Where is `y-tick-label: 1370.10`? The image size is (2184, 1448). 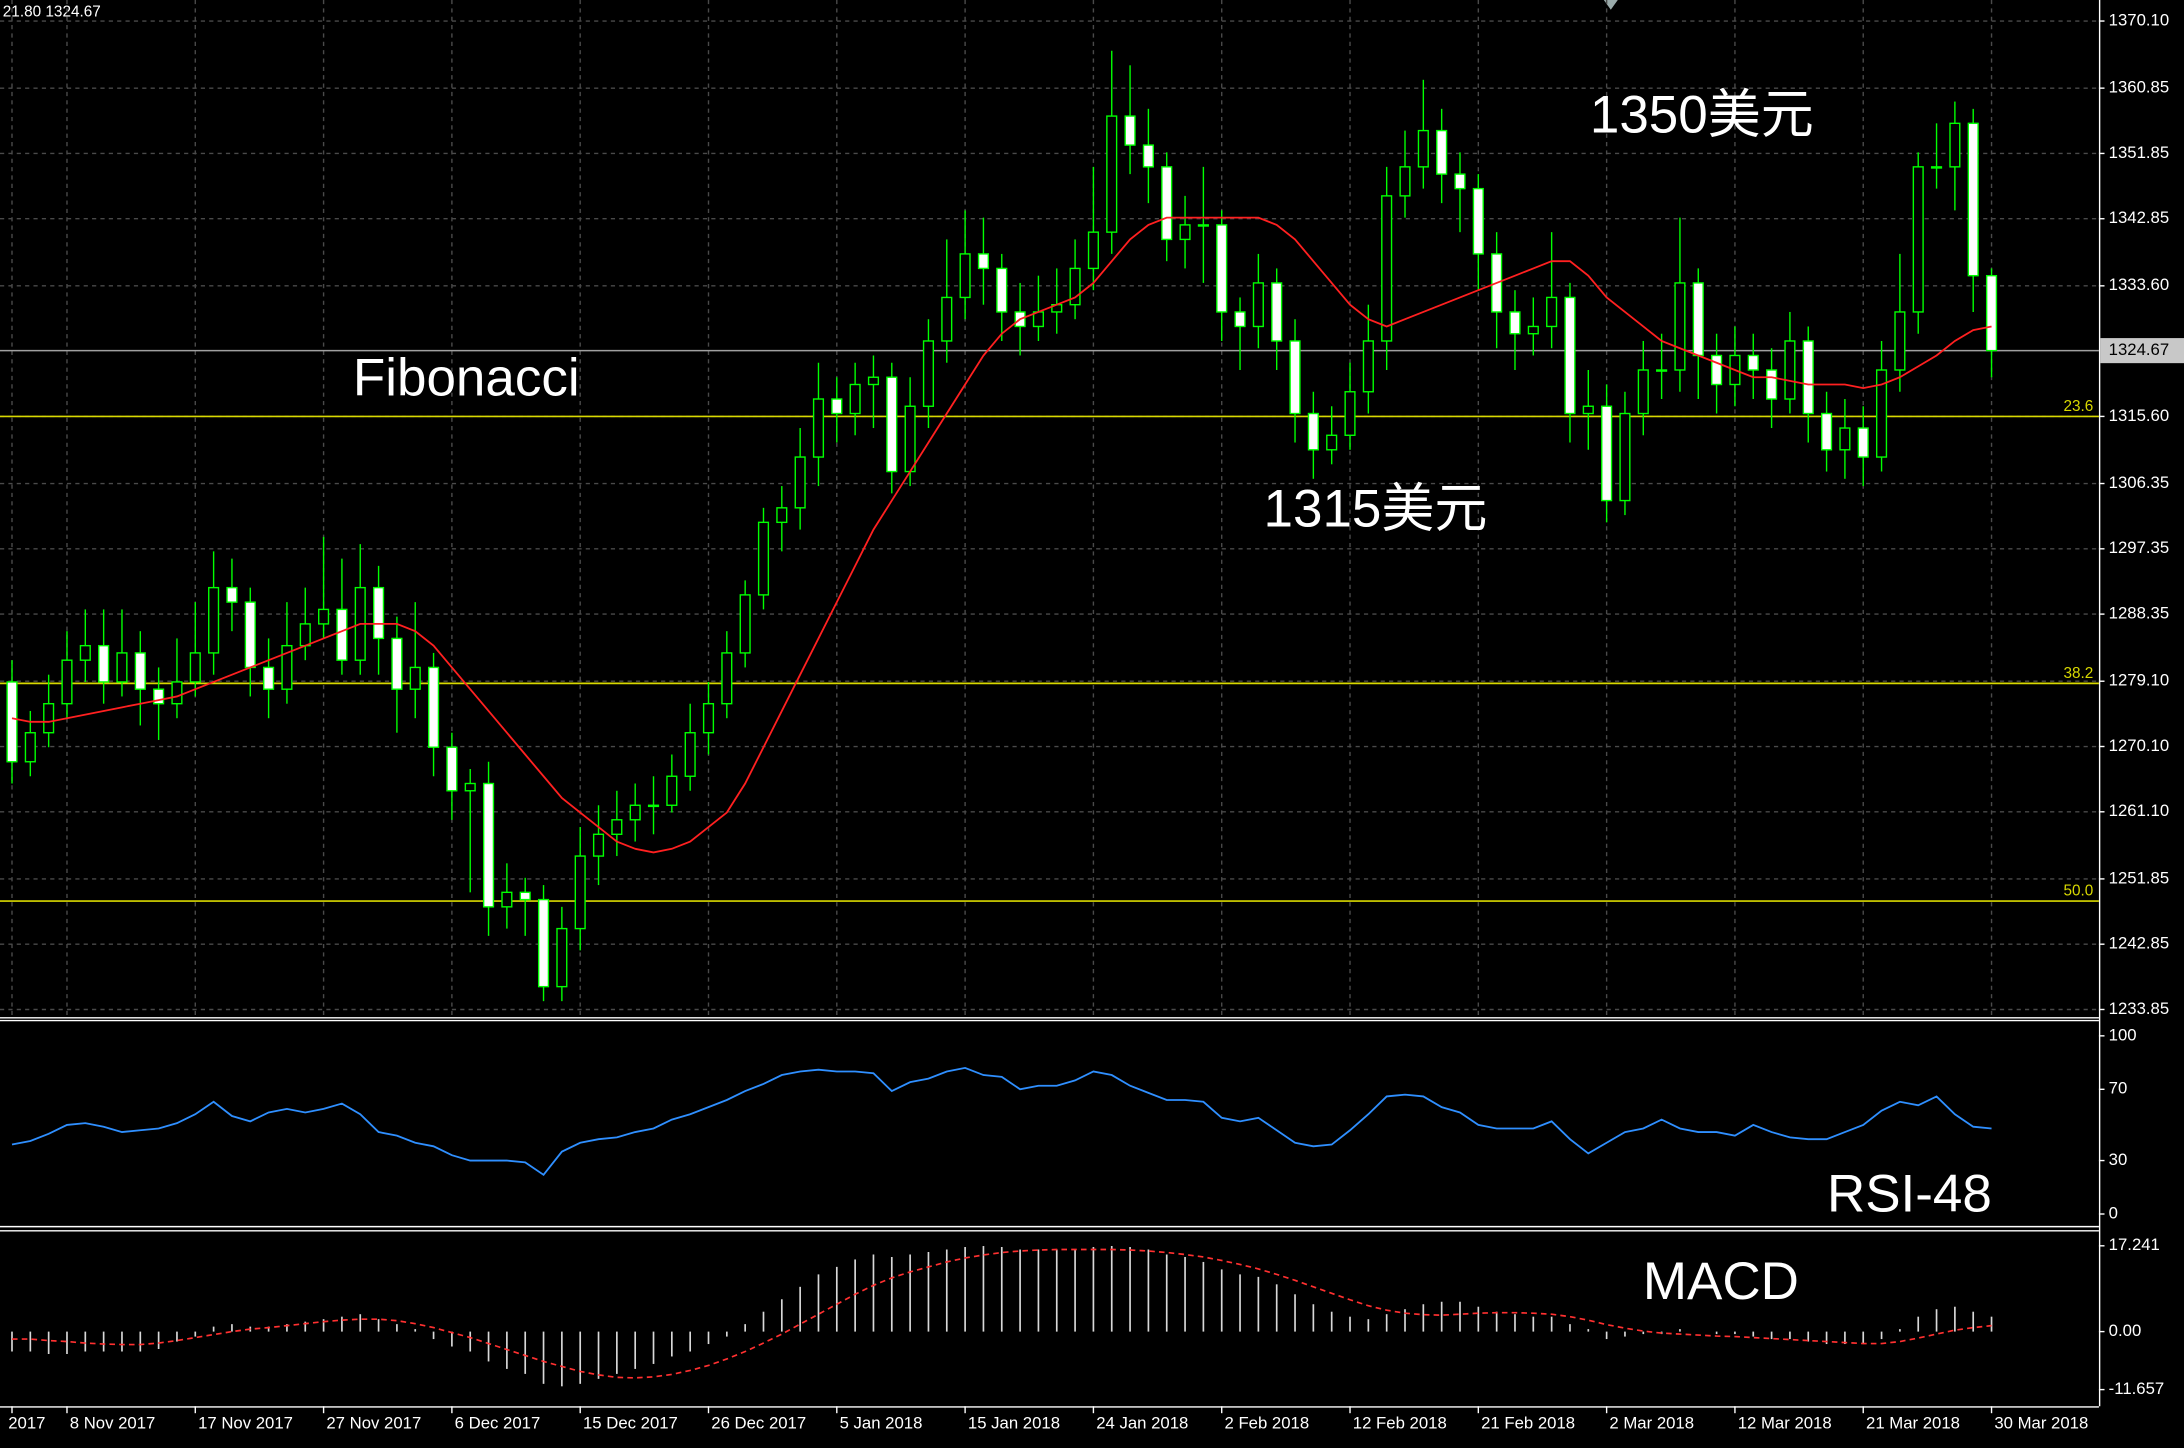 y-tick-label: 1370.10 is located at coordinates (2139, 19).